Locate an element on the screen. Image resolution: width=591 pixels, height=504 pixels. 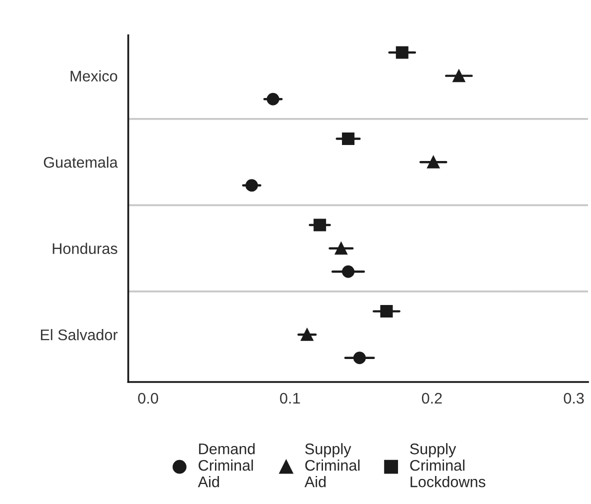
legend-label: Demand Criminal Aid is located at coordinates (226, 465).